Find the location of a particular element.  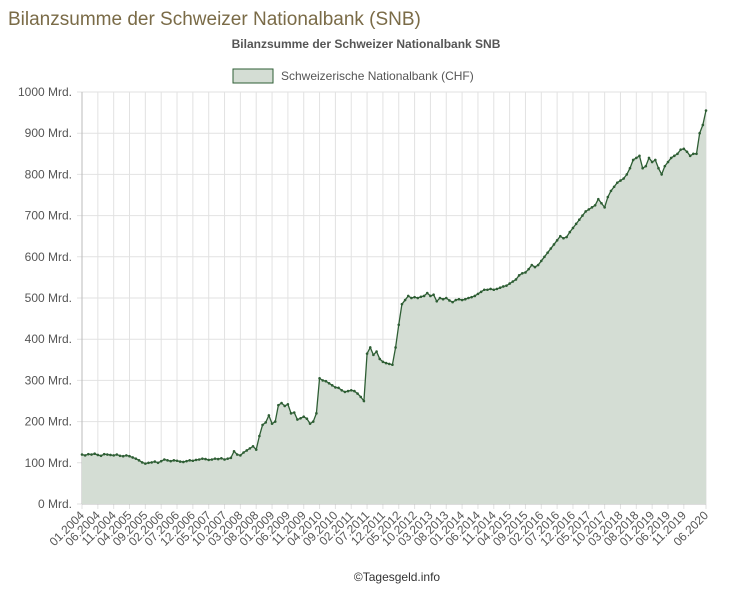

y-tick-label: 500 Mrd. is located at coordinates (48, 298).